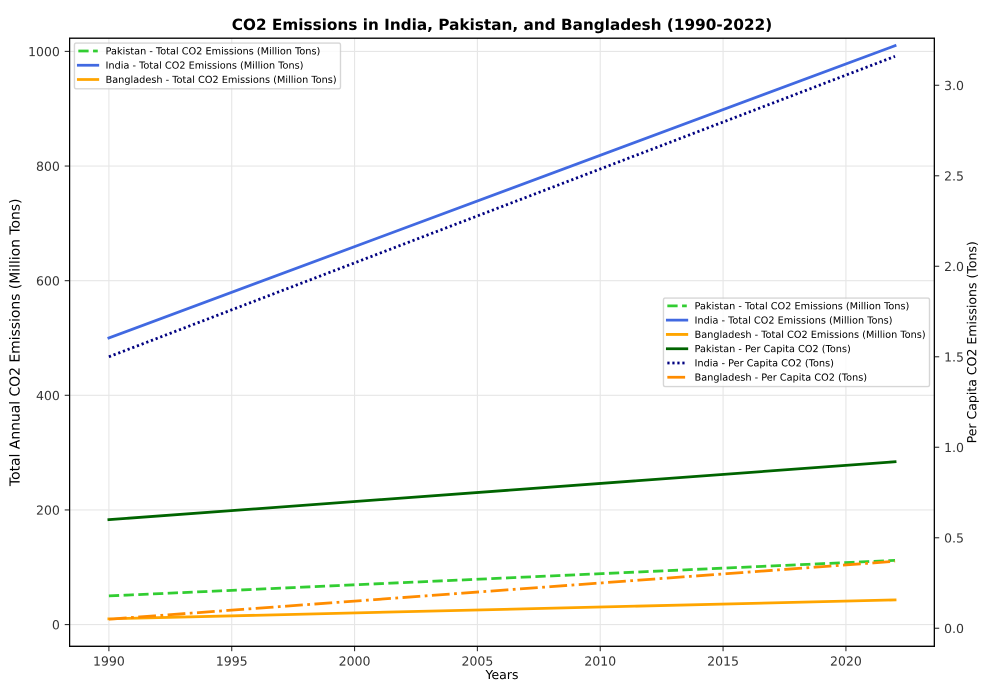 Image resolution: width=994 pixels, height=695 pixels. What do you see at coordinates (954, 176) in the screenshot?
I see `y2-tick-label: 2.5` at bounding box center [954, 176].